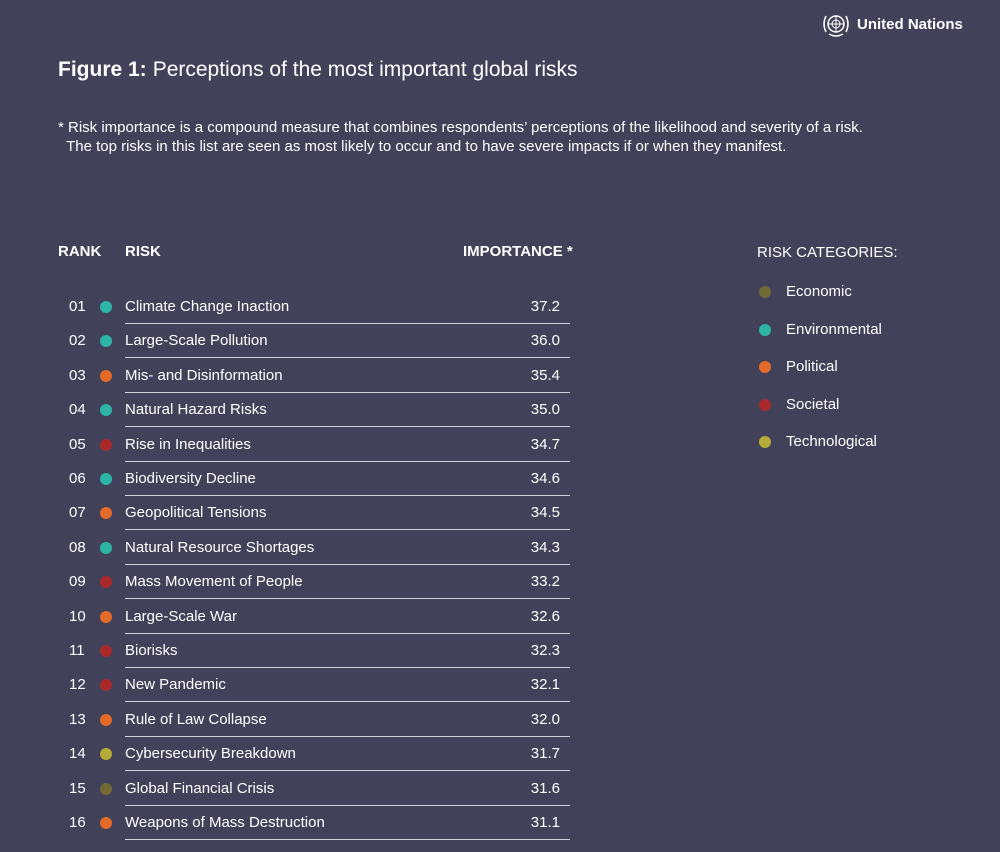 The height and width of the screenshot is (852, 1000). Describe the element at coordinates (204, 375) in the screenshot. I see `risk-cell: Mis- and Disinformation` at that location.